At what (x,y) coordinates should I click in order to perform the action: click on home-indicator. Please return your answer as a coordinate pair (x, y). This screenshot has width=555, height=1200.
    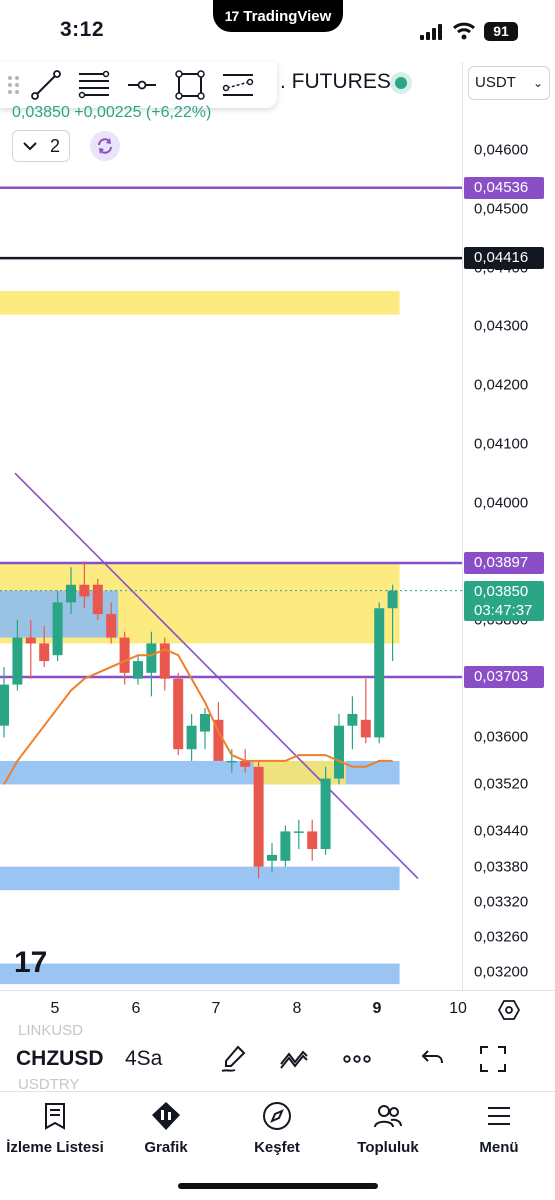
    Looking at the image, I should click on (278, 1186).